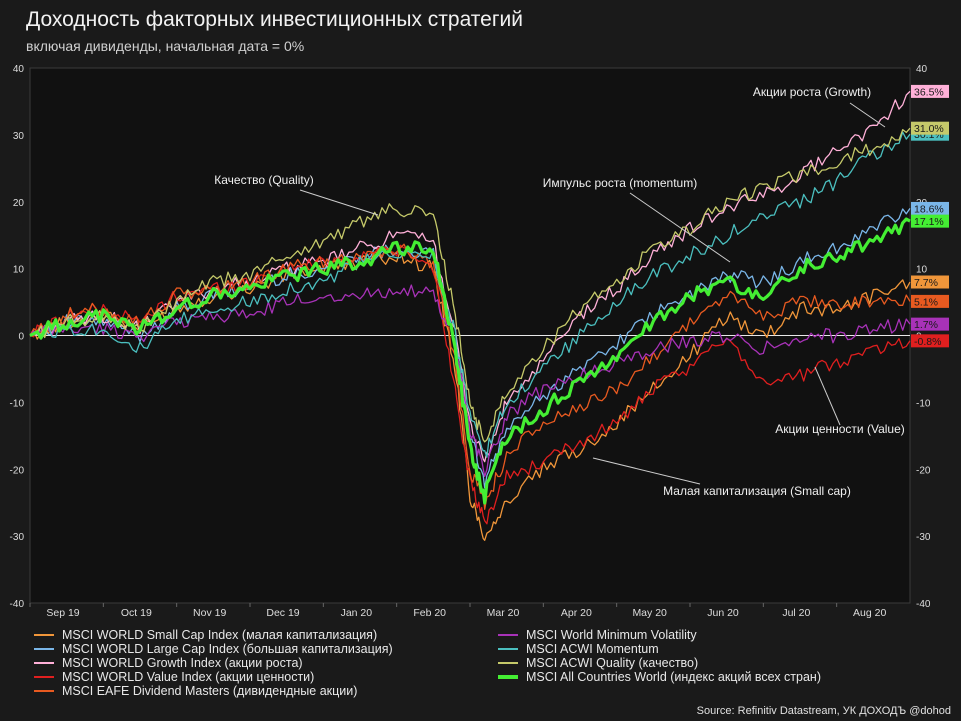 This screenshot has height=721, width=961. I want to click on legend-label: MSCI ACWI Momentum, so click(592, 649).